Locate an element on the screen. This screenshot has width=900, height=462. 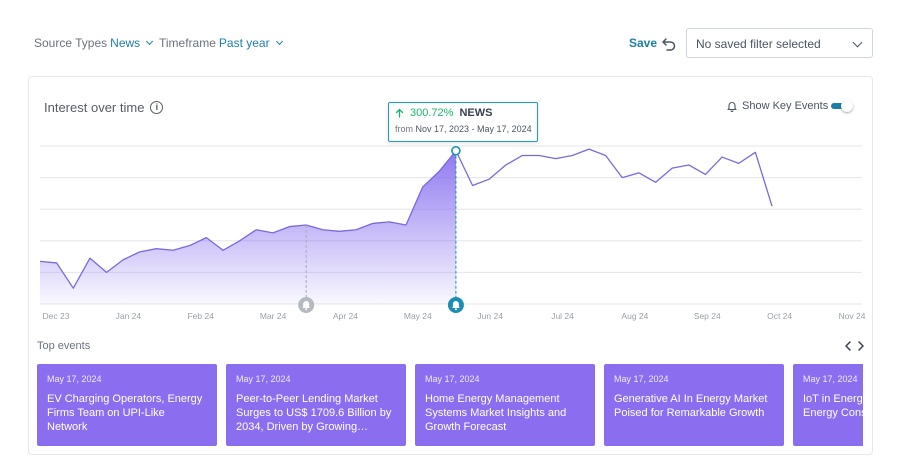
chevron-left-icon is located at coordinates (848, 346).